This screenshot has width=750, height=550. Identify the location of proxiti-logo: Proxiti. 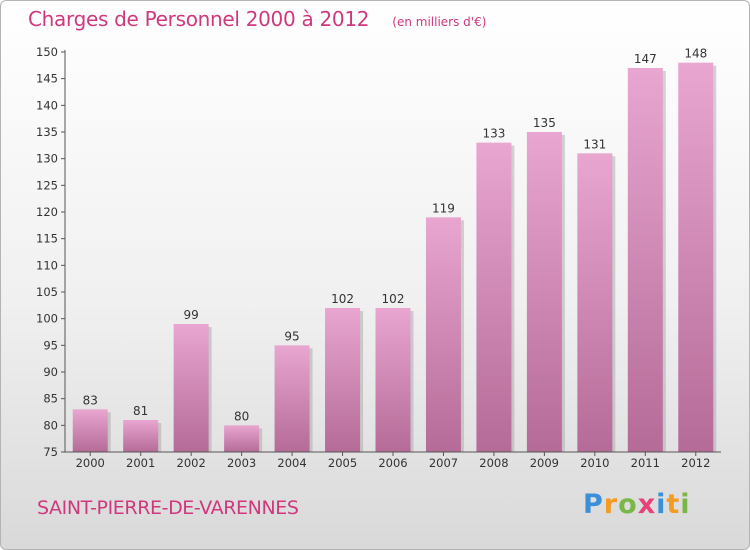
(637, 504).